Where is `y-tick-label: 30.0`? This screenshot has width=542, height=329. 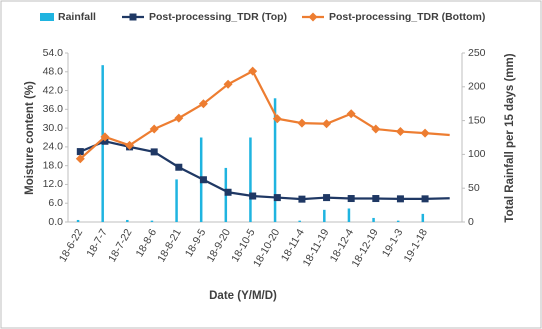 y-tick-label: 30.0 is located at coordinates (53, 128).